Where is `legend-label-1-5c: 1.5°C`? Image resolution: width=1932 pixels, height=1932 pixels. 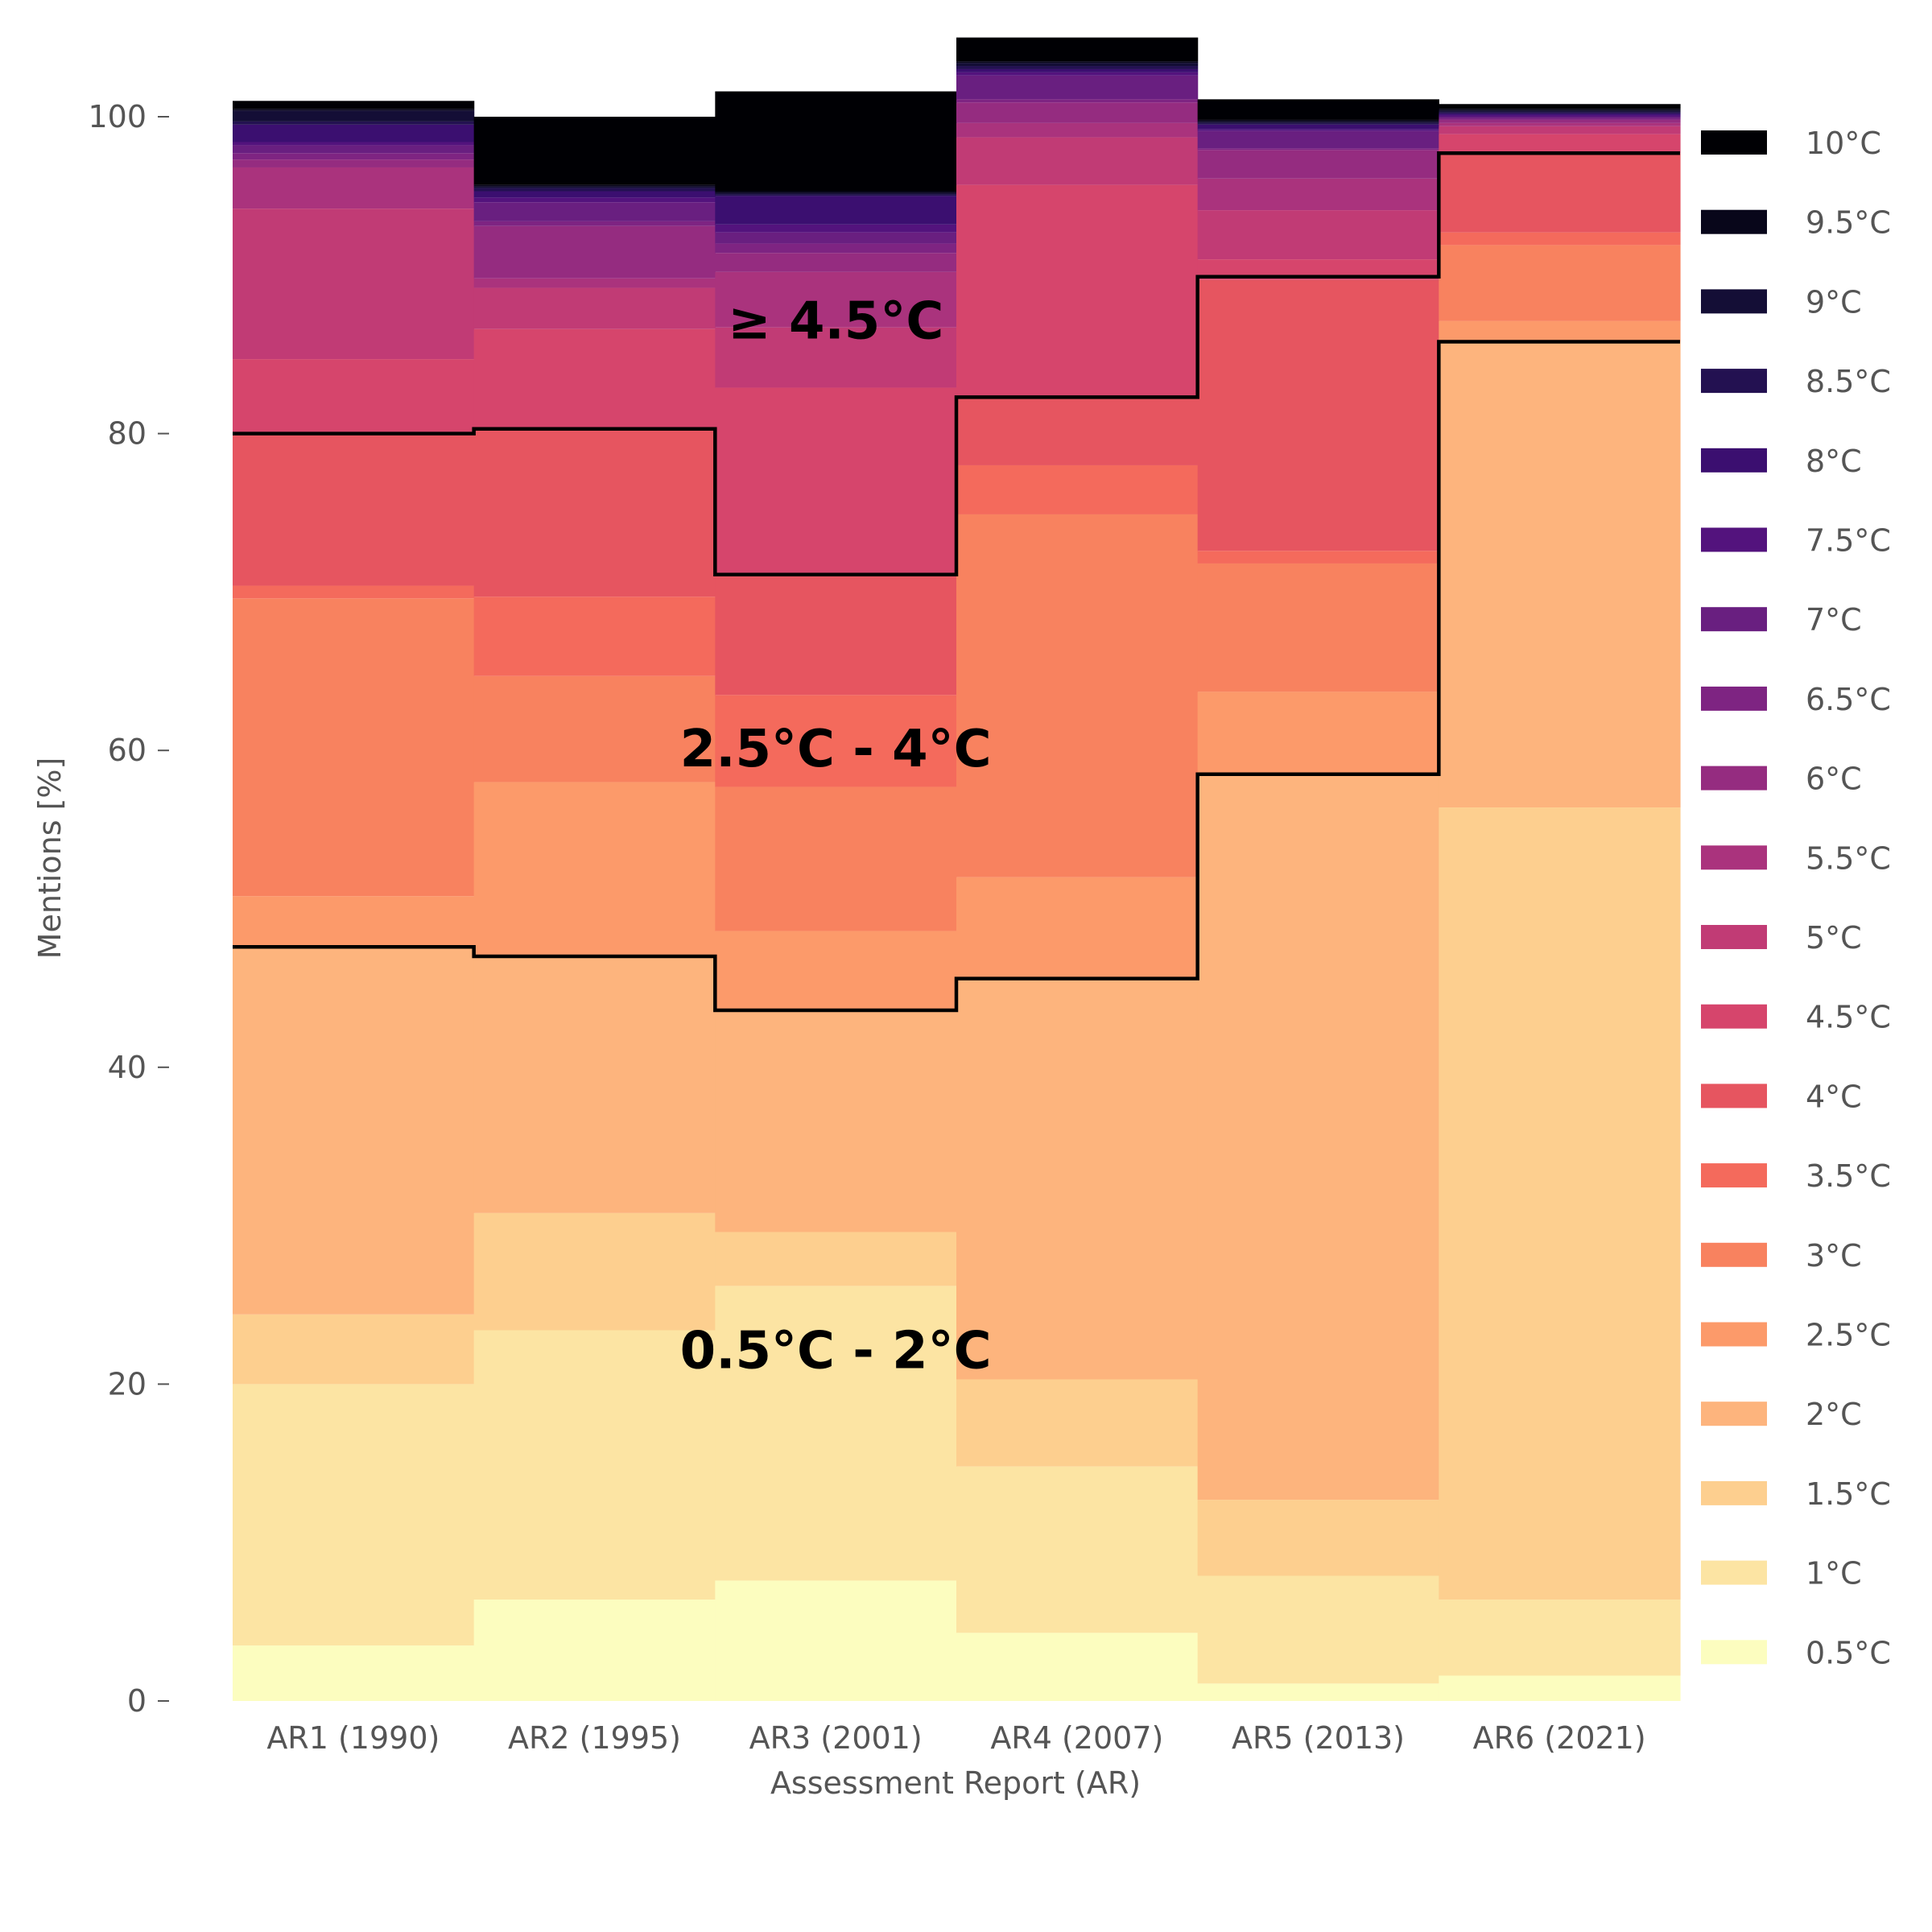 legend-label-1-5c: 1.5°C is located at coordinates (1849, 1494).